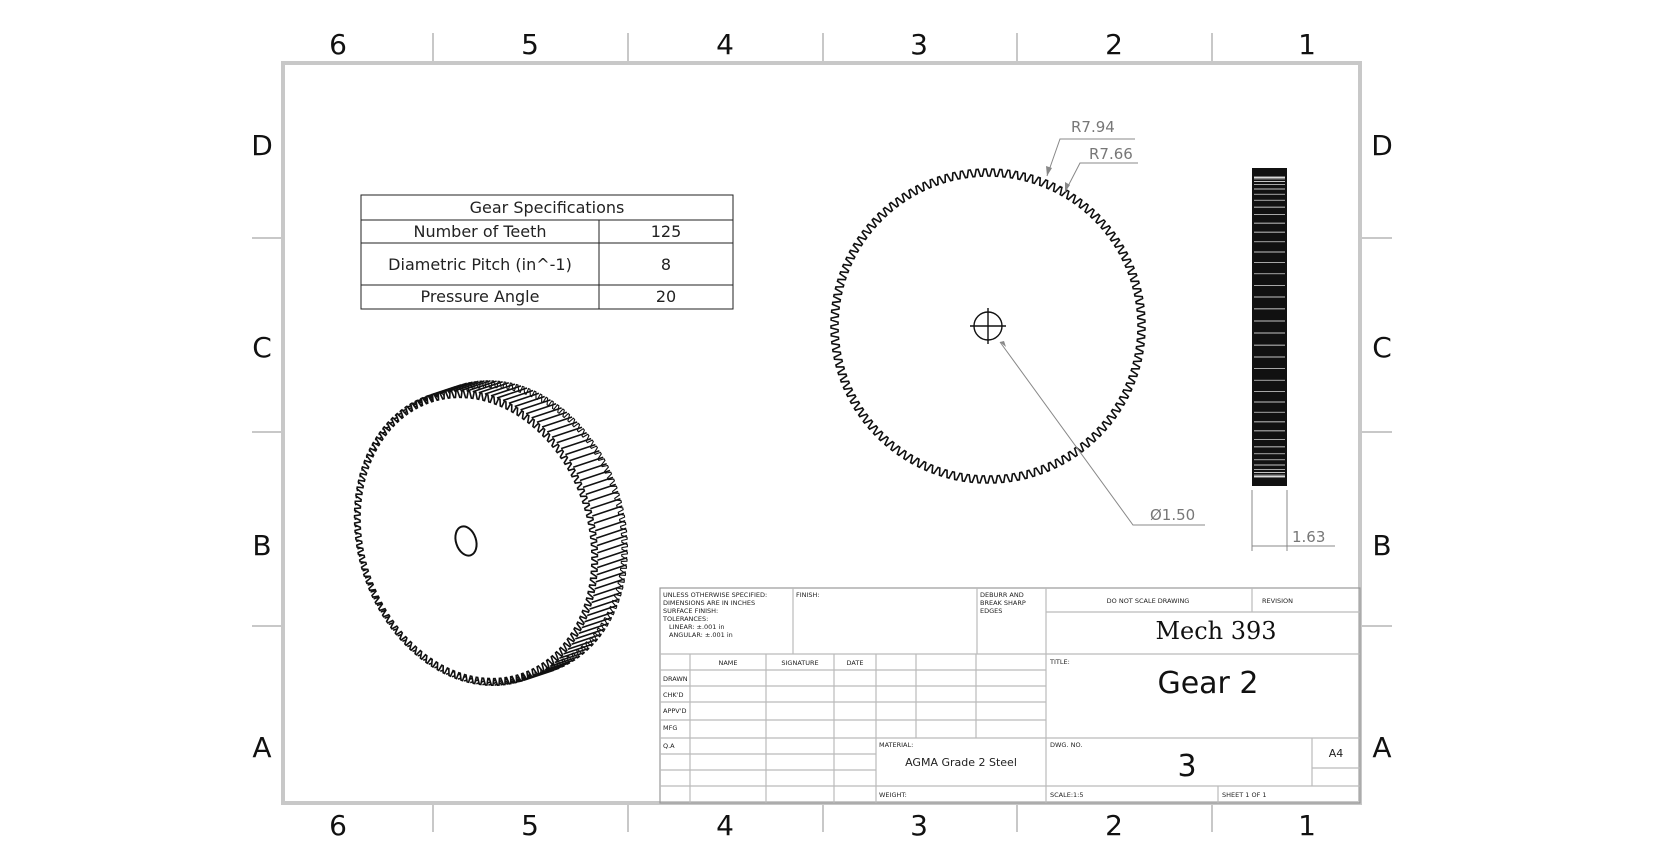 The width and height of the screenshot is (1668, 865). What do you see at coordinates (961, 762) in the screenshot?
I see `material-value: AGMA Grade 2 Steel` at bounding box center [961, 762].